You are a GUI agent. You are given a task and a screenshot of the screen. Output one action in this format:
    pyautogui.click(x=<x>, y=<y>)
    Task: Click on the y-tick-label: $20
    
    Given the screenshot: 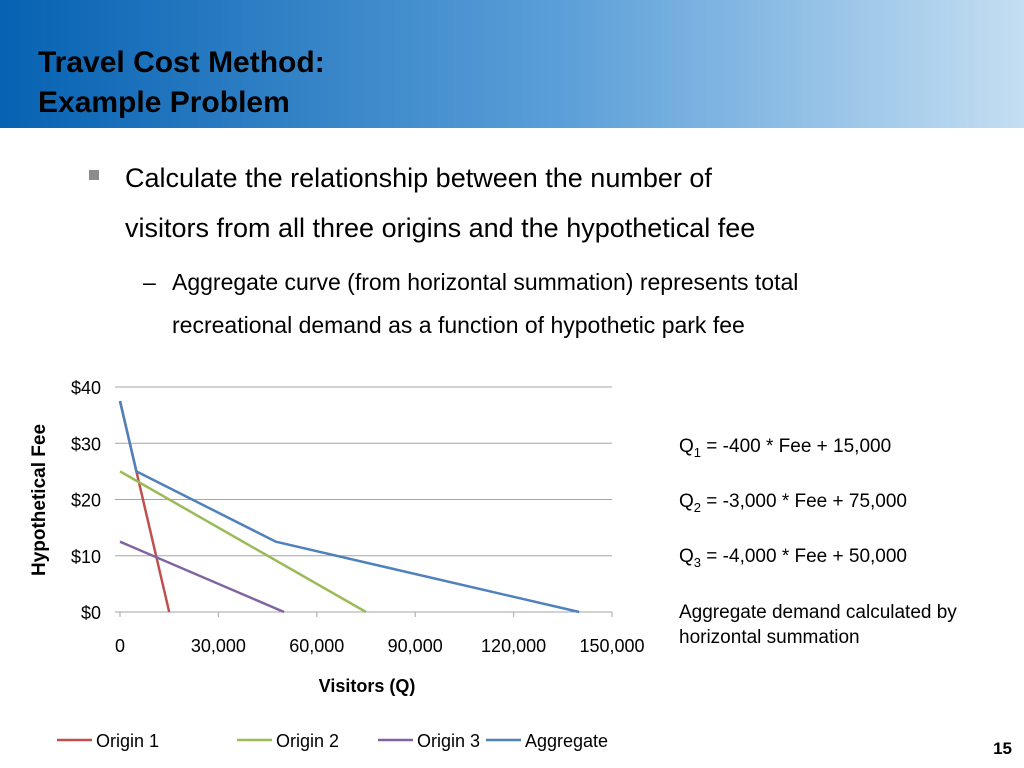 What is the action you would take?
    pyautogui.click(x=86, y=501)
    